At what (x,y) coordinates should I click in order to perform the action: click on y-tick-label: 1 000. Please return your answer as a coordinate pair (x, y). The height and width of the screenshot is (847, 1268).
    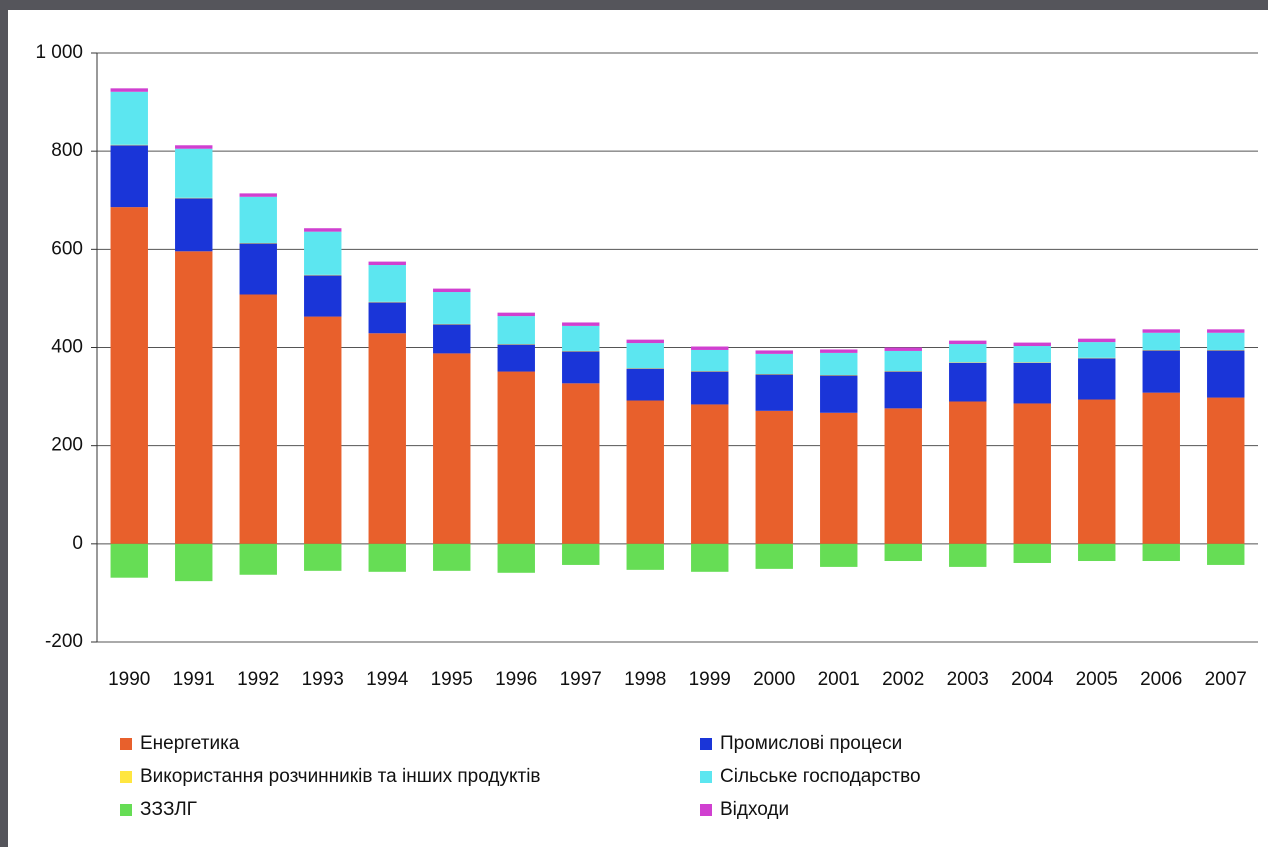
    Looking at the image, I should click on (59, 52).